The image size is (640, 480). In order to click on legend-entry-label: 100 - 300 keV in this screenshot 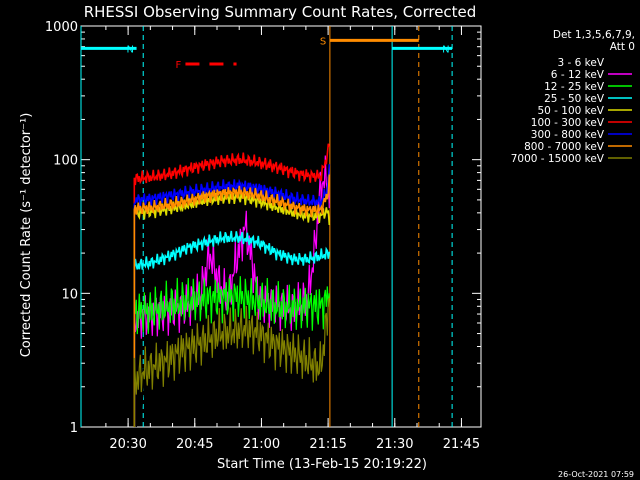, I will do `click(568, 123)`.